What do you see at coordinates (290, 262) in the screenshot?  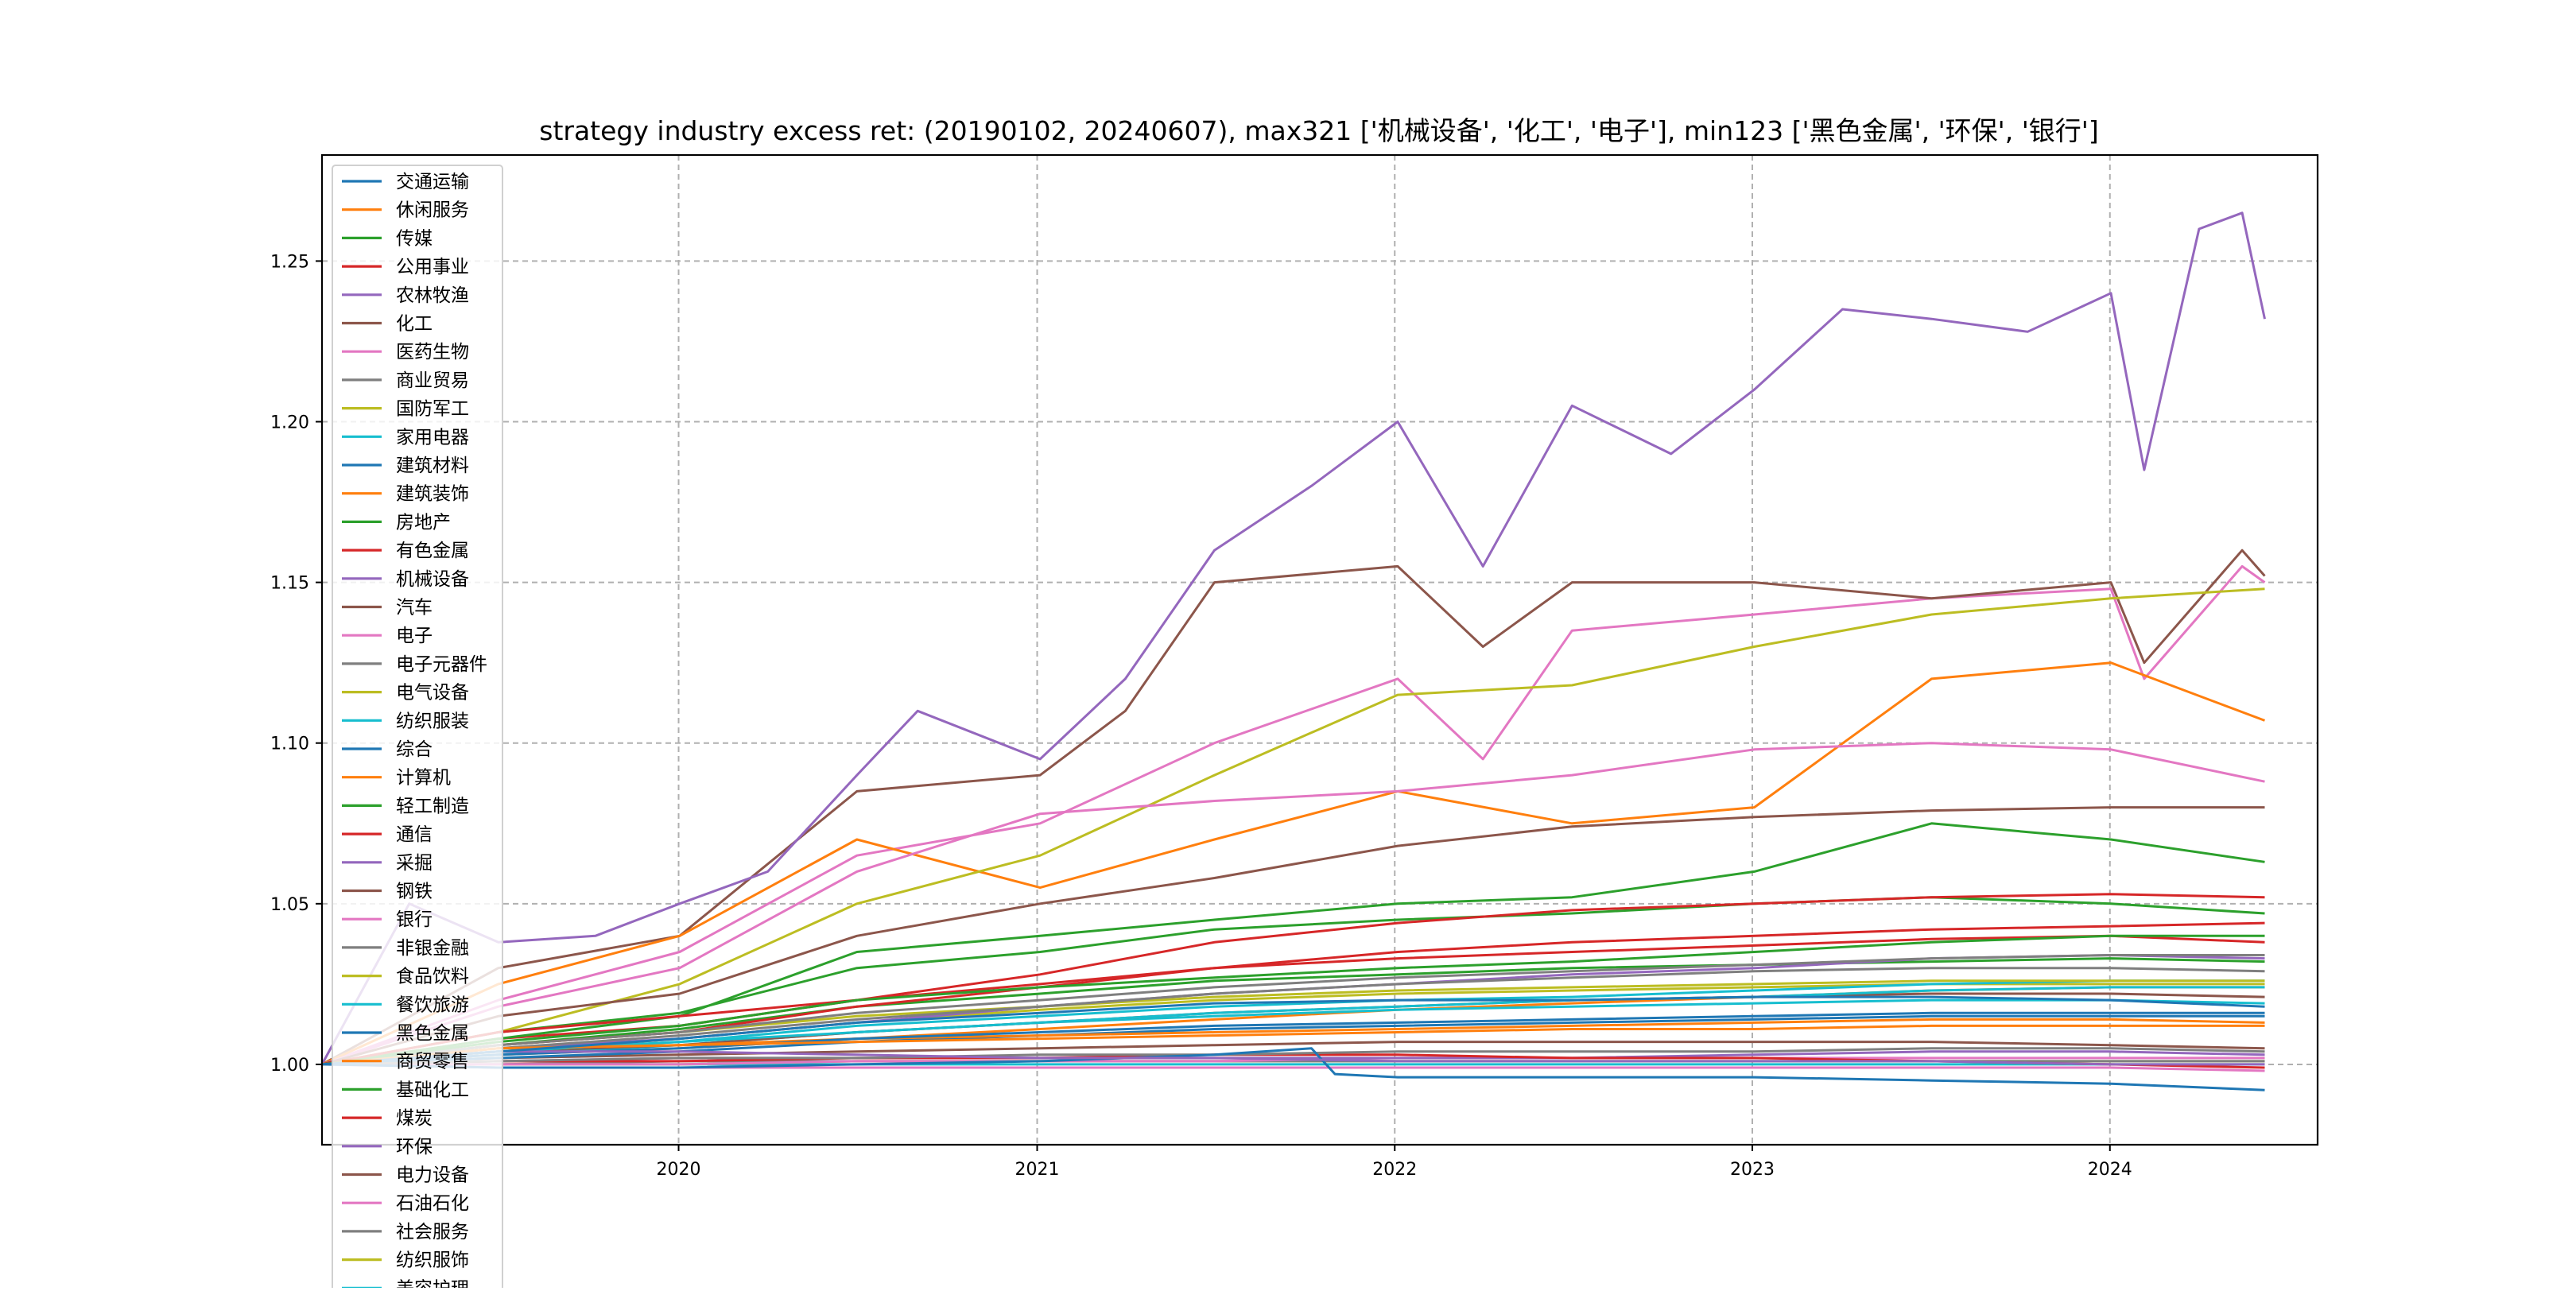 I see `y-tick-label: 1.25` at bounding box center [290, 262].